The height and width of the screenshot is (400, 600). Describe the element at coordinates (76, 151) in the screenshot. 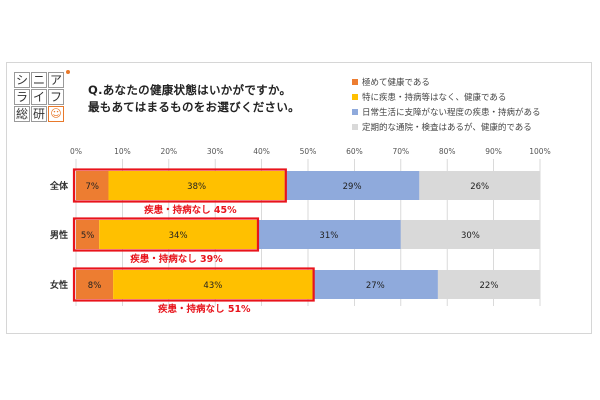

I see `x-tick-label: 0%` at that location.